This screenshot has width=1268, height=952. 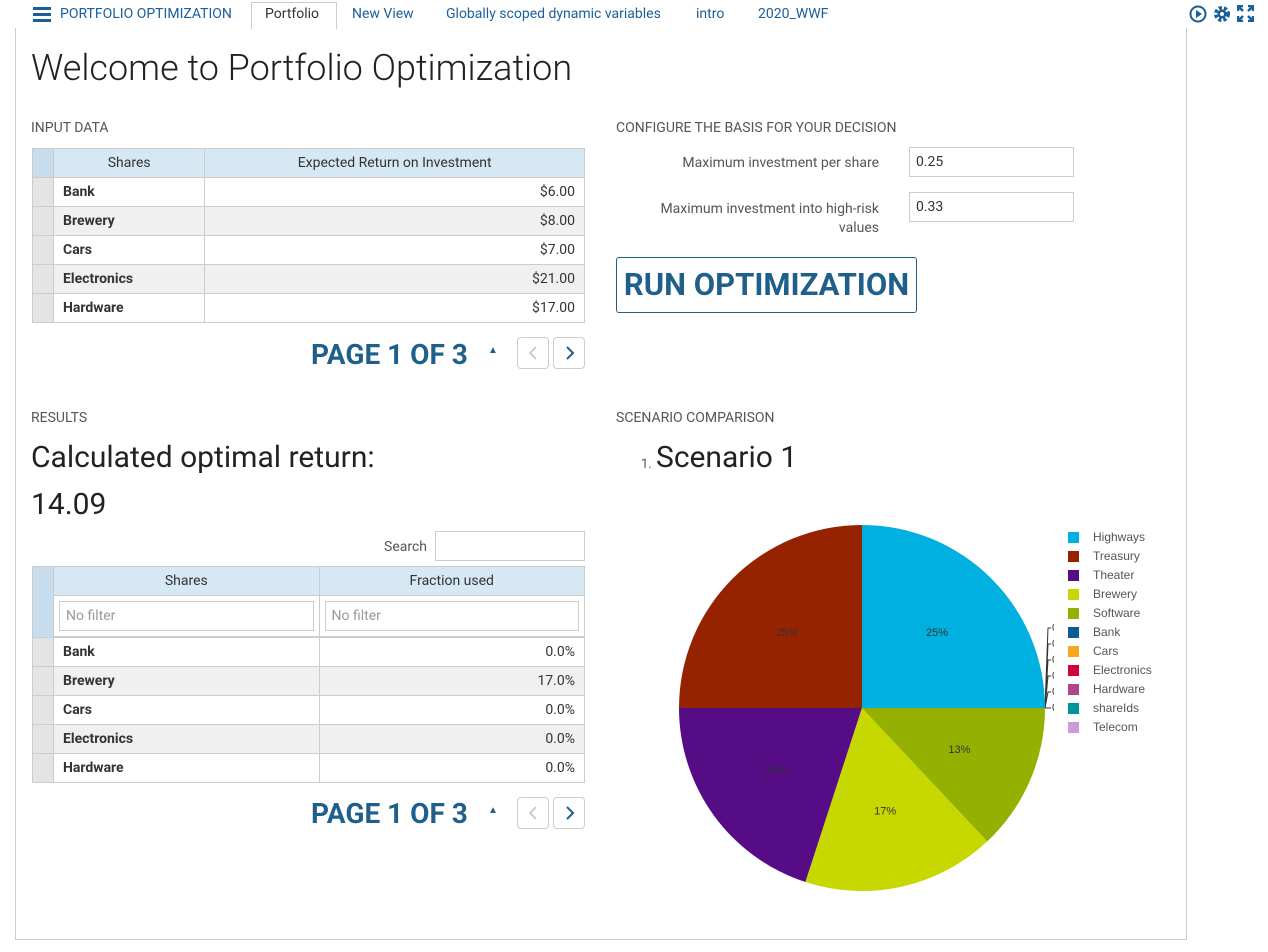 I want to click on field-label: Maximum investment per share, so click(x=780, y=163).